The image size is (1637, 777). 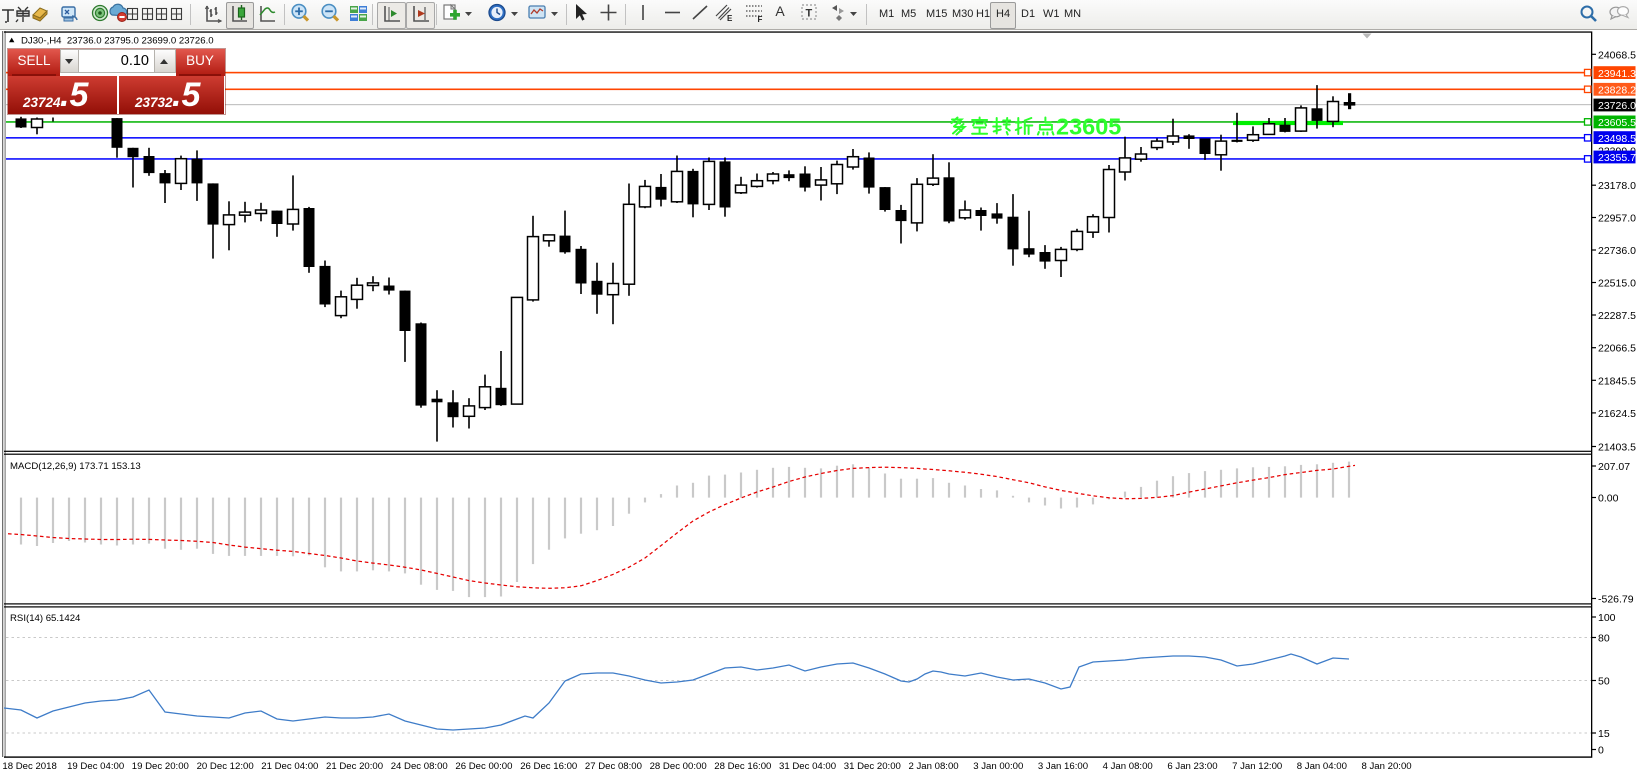 What do you see at coordinates (548, 766) in the screenshot?
I see `svg-text: 26 Dec 16:00` at bounding box center [548, 766].